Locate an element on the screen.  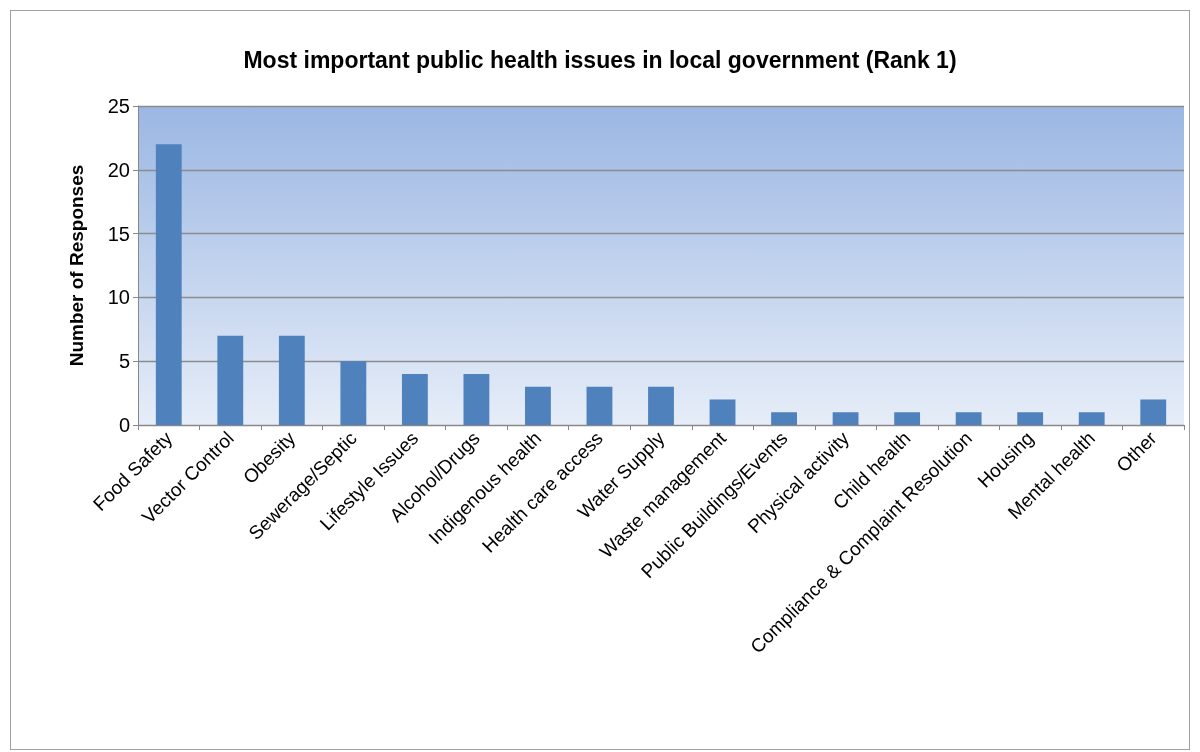
y-tick-label: 5 is located at coordinates (124, 361).